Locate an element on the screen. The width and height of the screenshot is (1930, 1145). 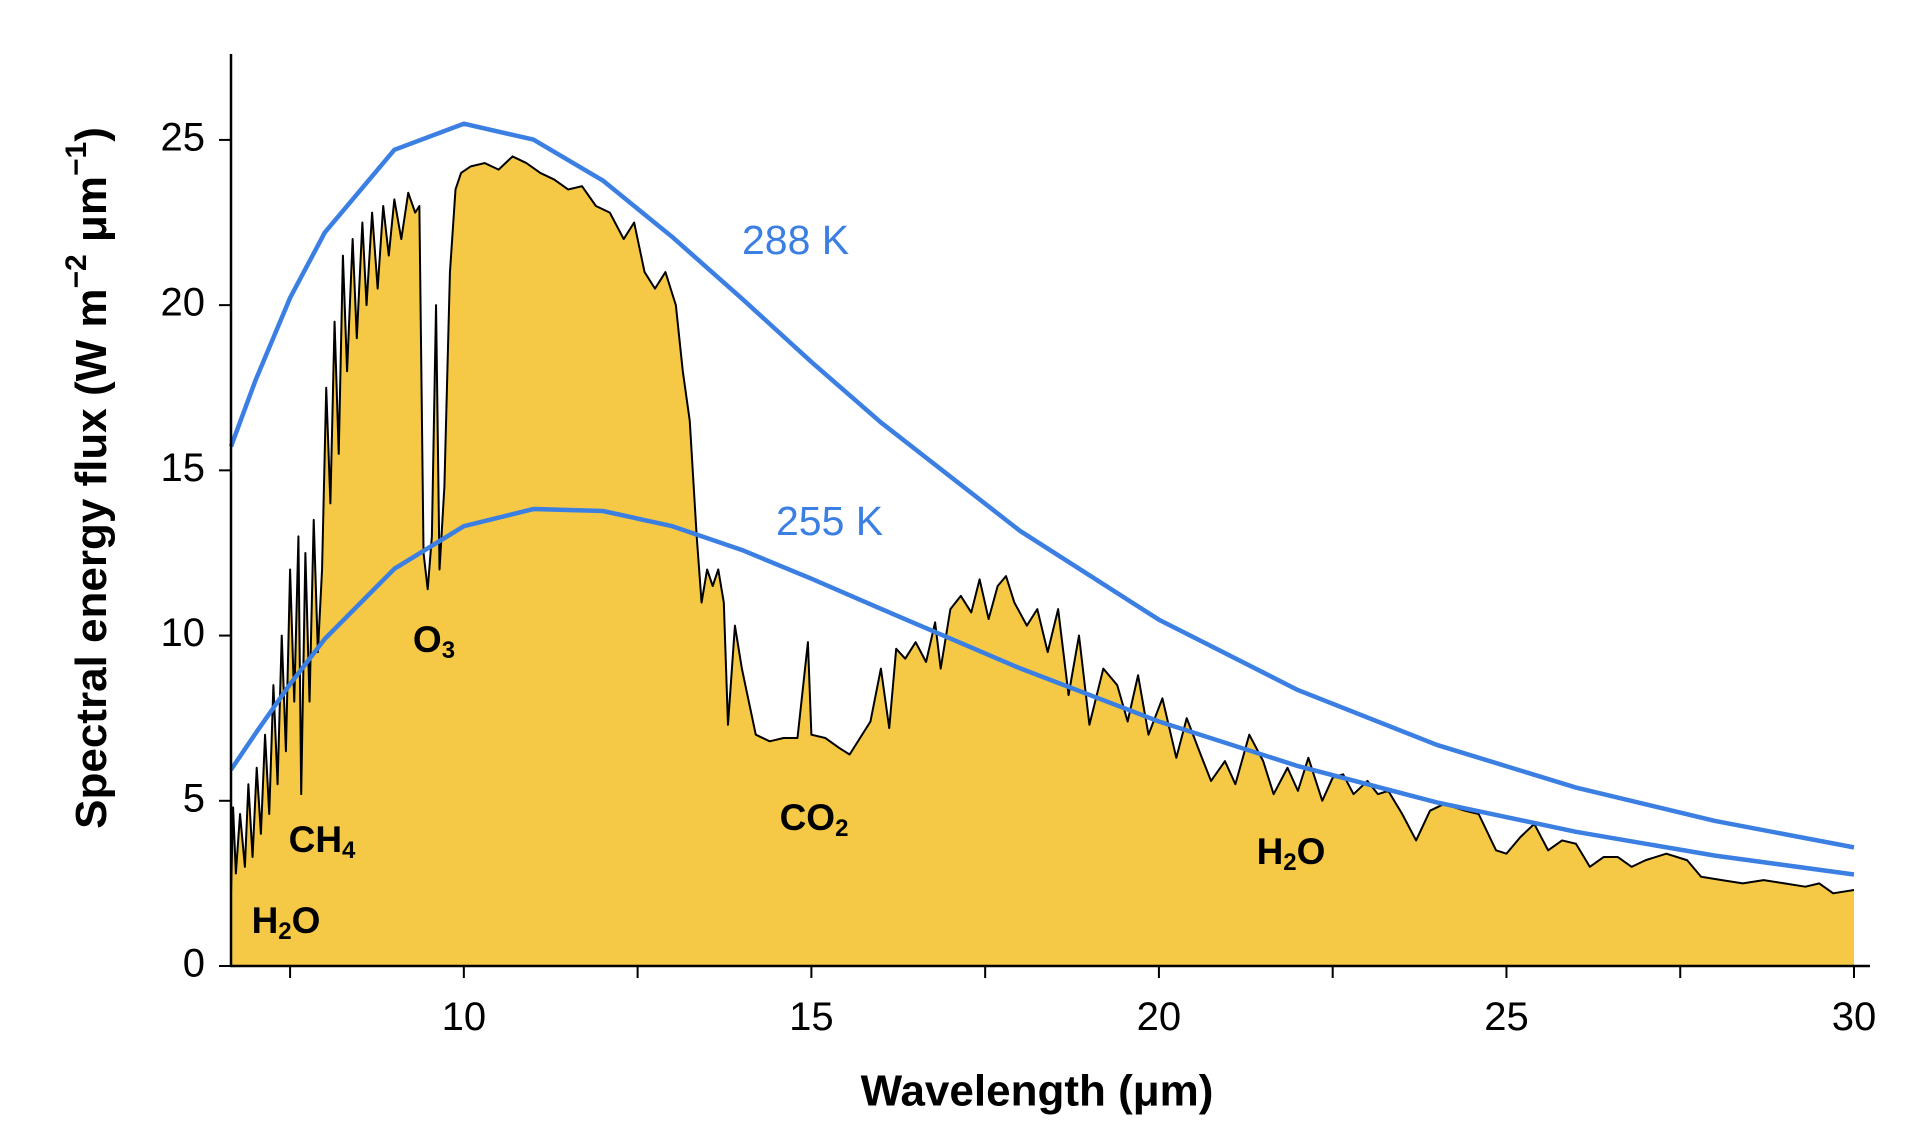
curve-label: 288 K is located at coordinates (795, 240).